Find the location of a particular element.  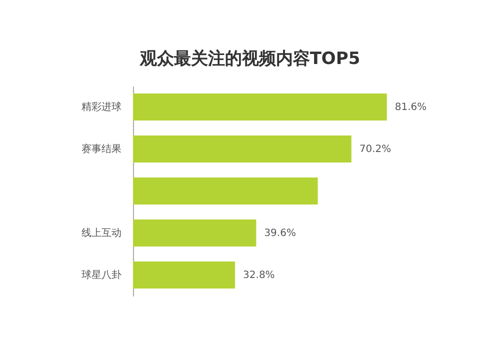

data-label: 39.6% is located at coordinates (280, 233).